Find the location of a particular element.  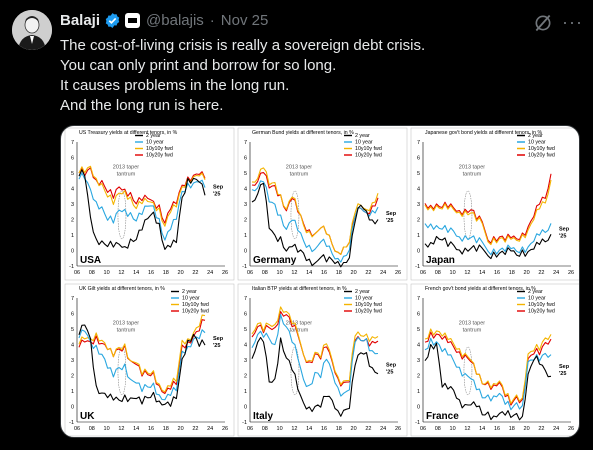

taper-tantrum-marker is located at coordinates (122, 371).